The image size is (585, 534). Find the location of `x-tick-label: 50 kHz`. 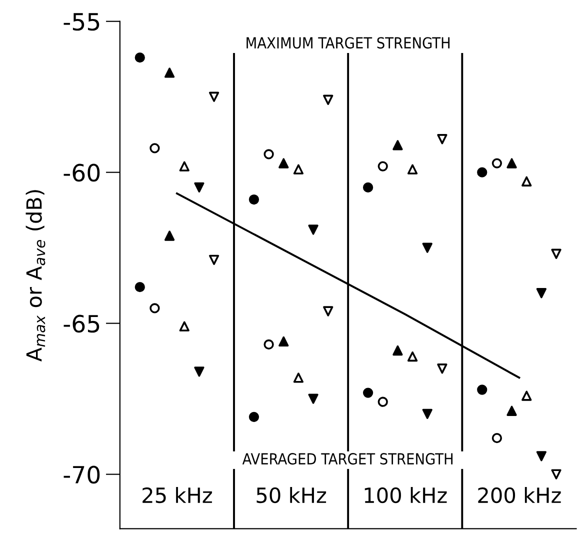

x-tick-label: 50 kHz is located at coordinates (291, 495).